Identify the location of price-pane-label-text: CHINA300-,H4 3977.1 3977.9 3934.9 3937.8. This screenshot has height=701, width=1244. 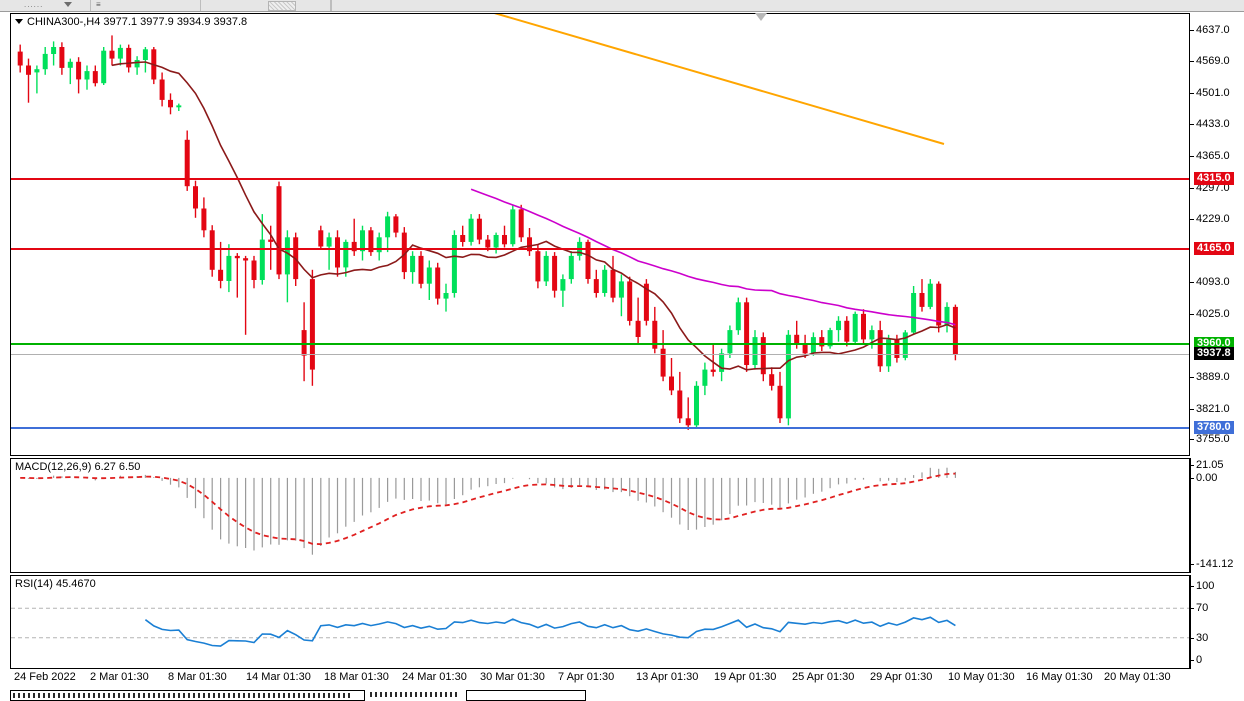
(137, 22).